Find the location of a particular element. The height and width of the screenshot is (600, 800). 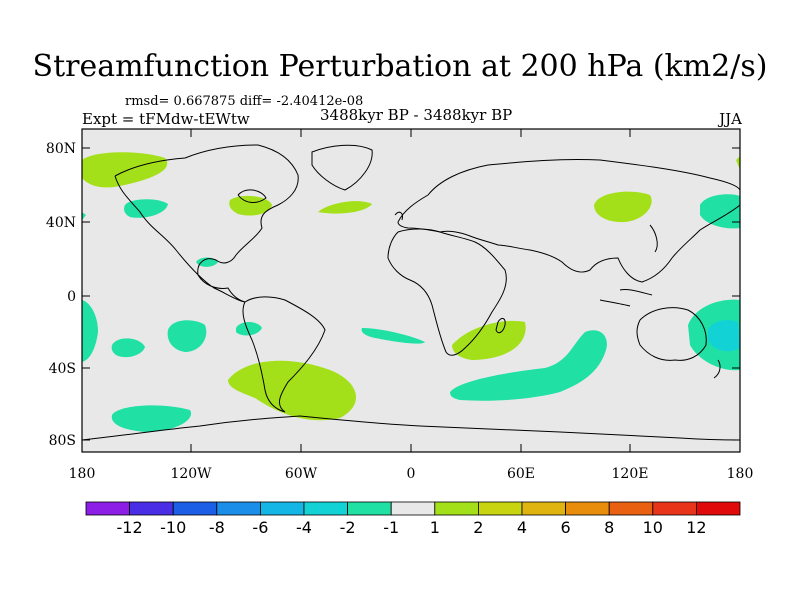

colorbar-label: -8 is located at coordinates (217, 527).